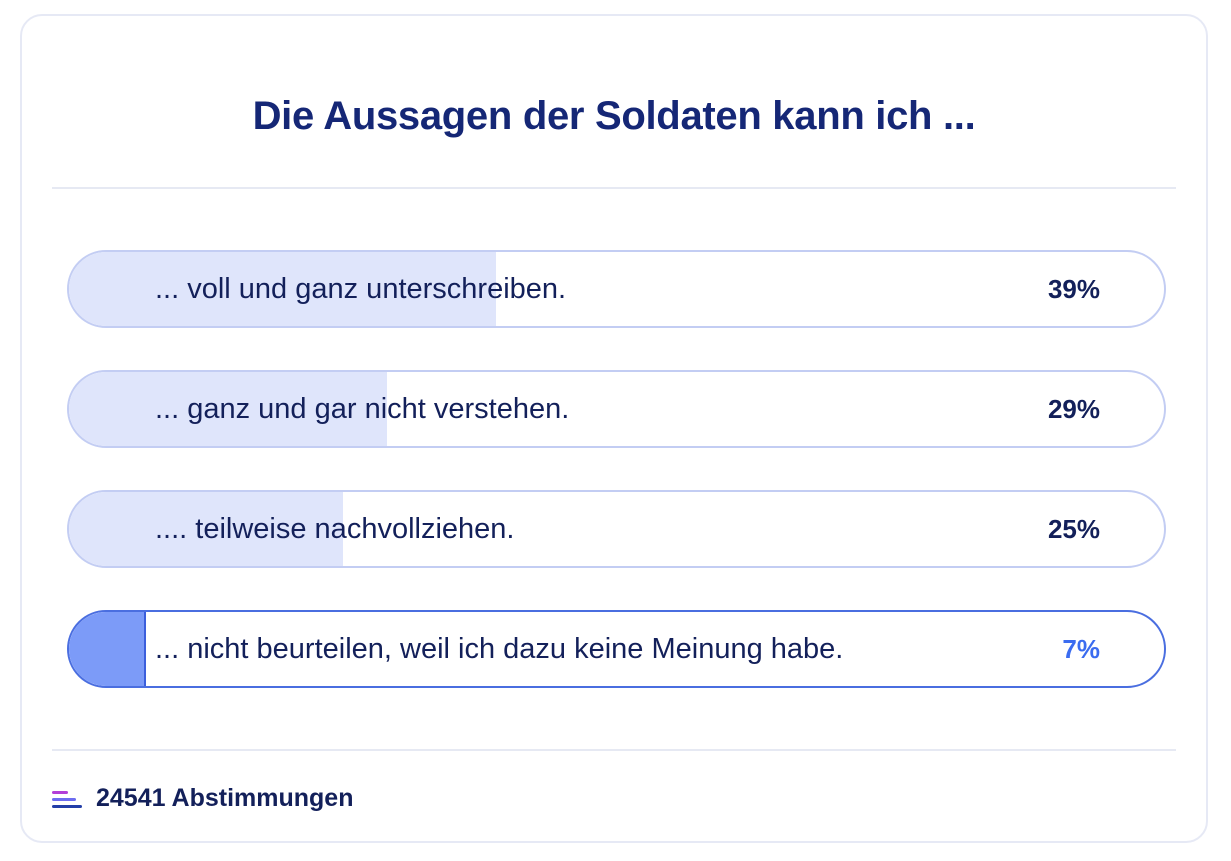  What do you see at coordinates (335, 528) in the screenshot?
I see `poll-option-3-label: .... teilweise nachvollziehen.` at bounding box center [335, 528].